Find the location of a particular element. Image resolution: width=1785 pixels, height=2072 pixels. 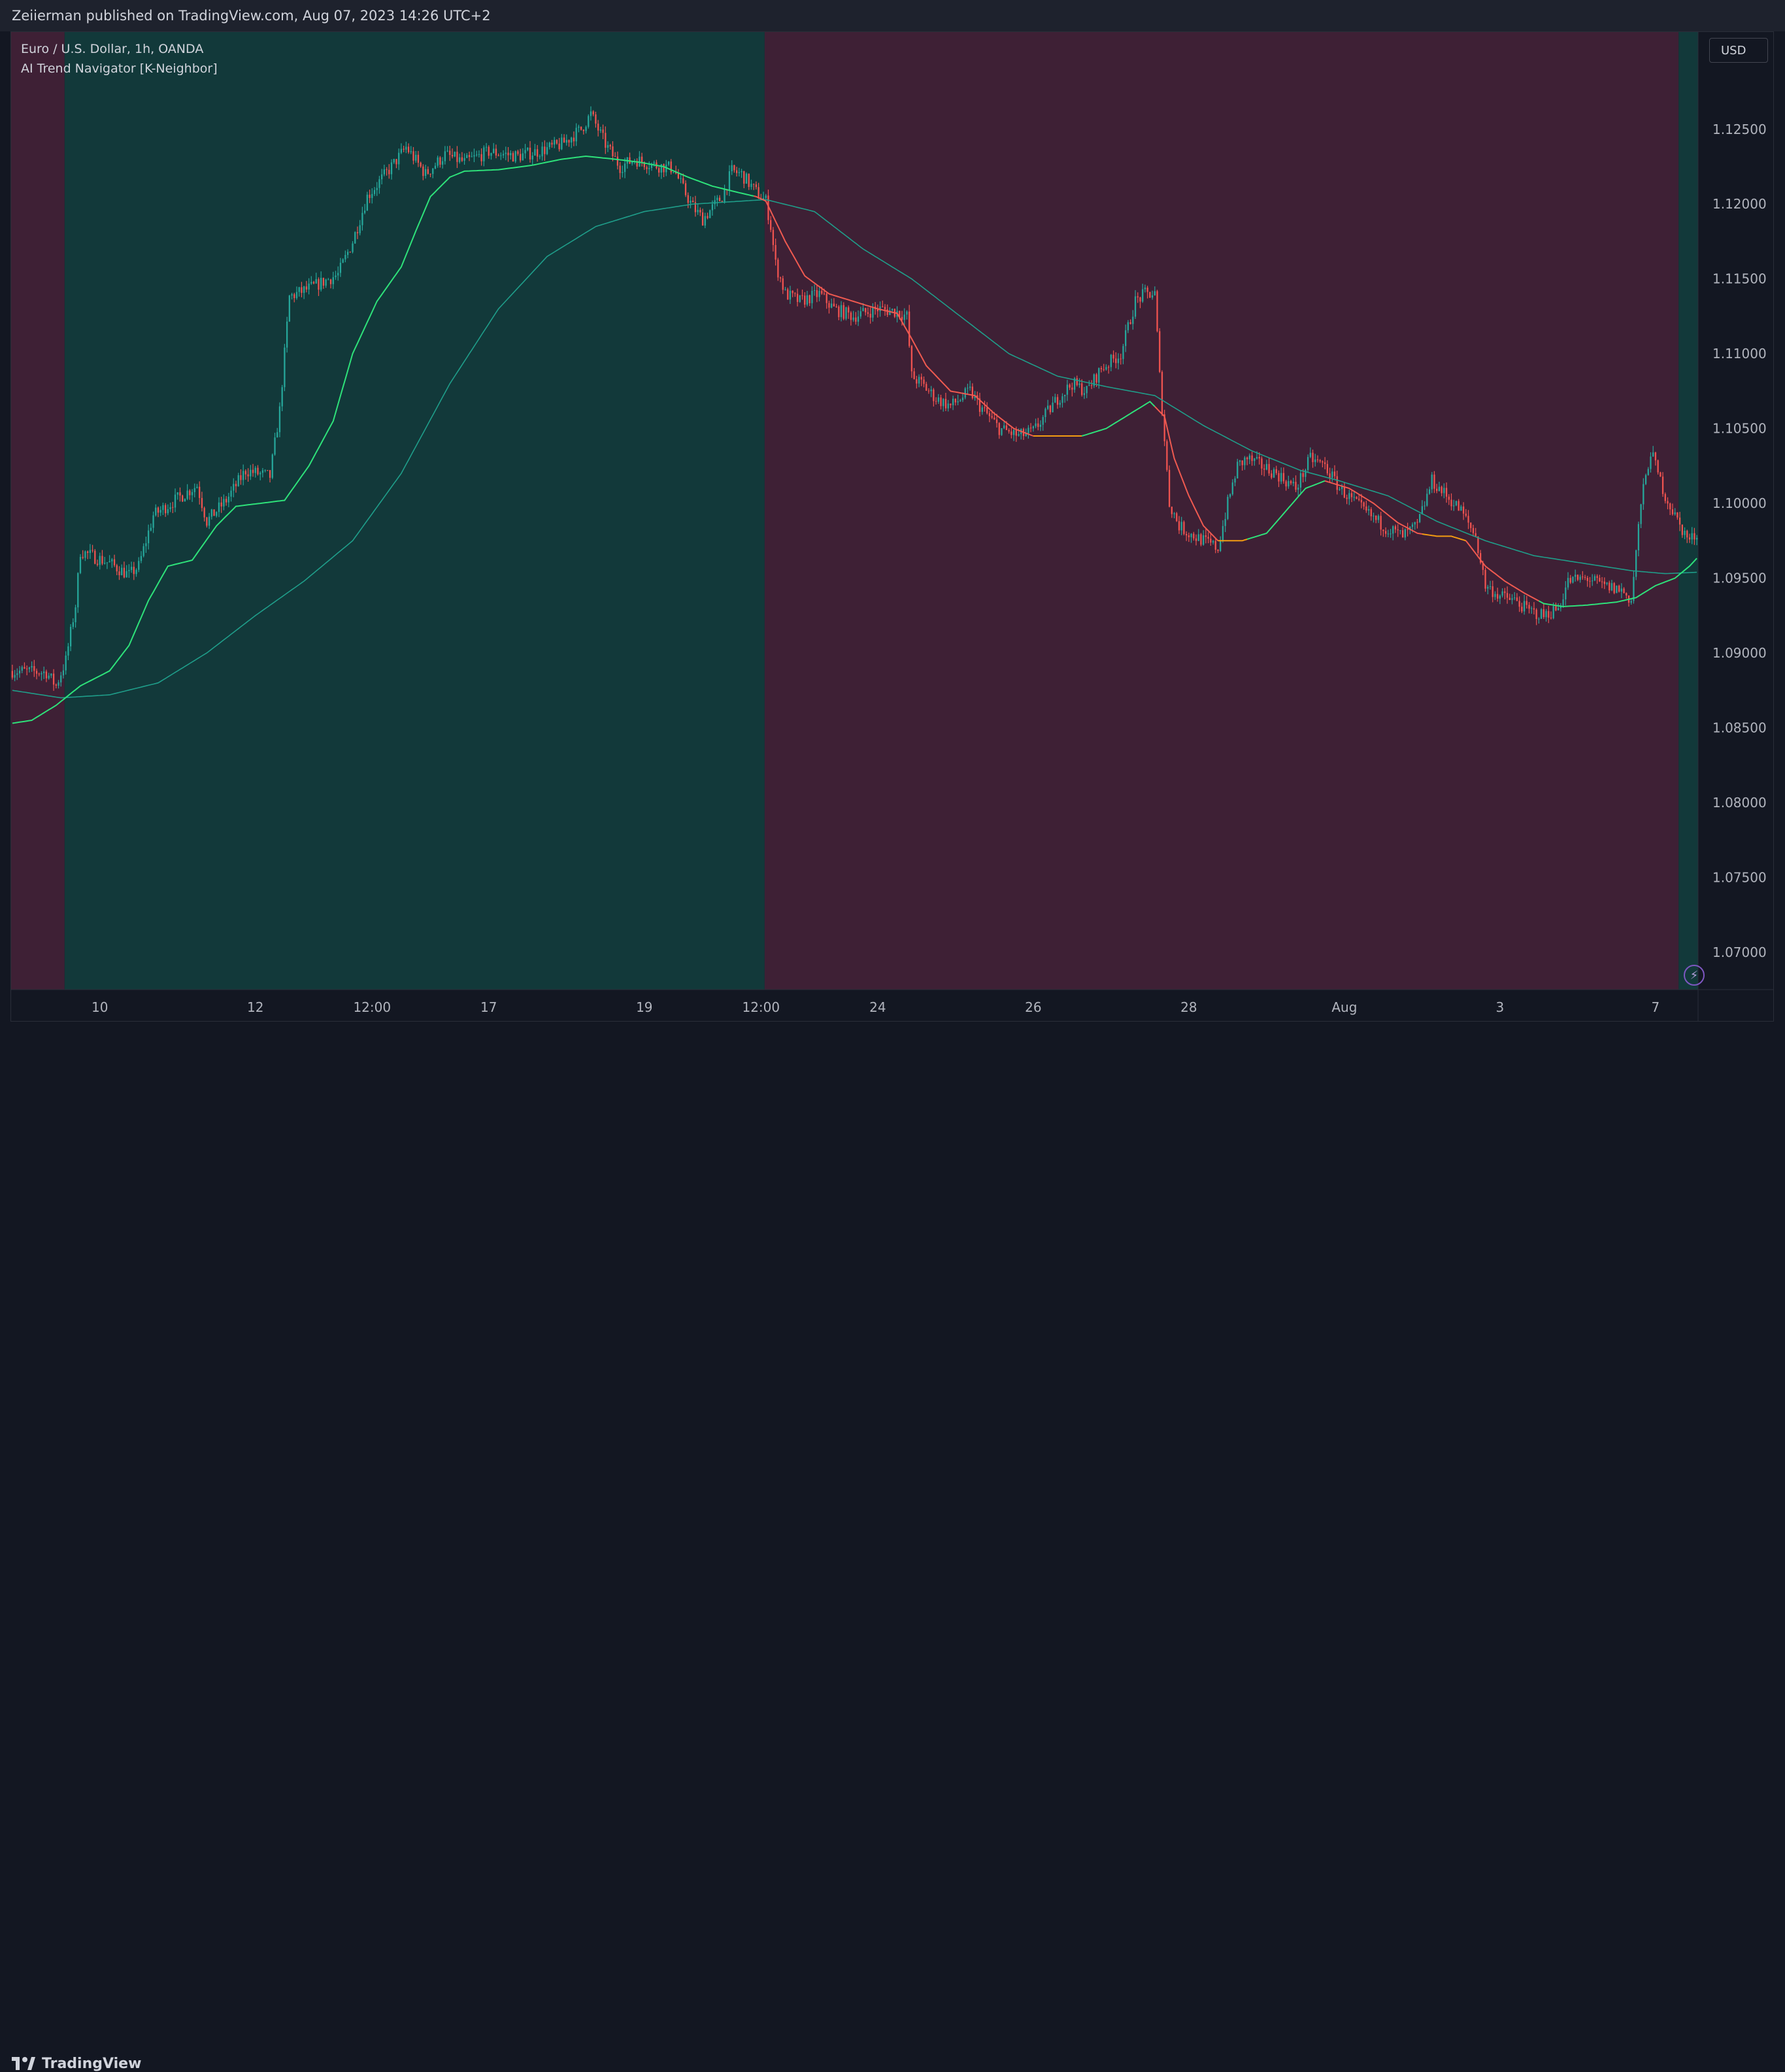

time-tick-label: 26 is located at coordinates (1033, 1007).